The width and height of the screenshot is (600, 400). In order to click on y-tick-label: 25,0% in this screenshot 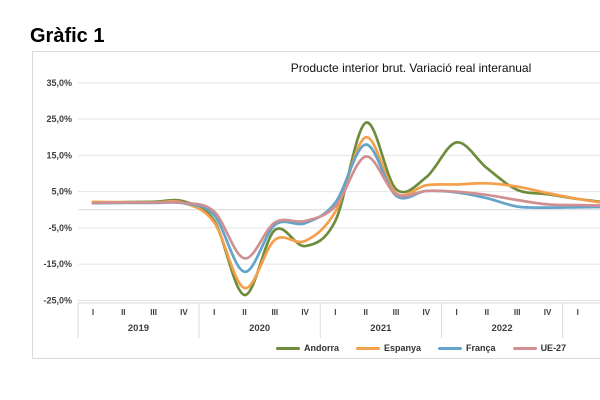, I will do `click(59, 119)`.